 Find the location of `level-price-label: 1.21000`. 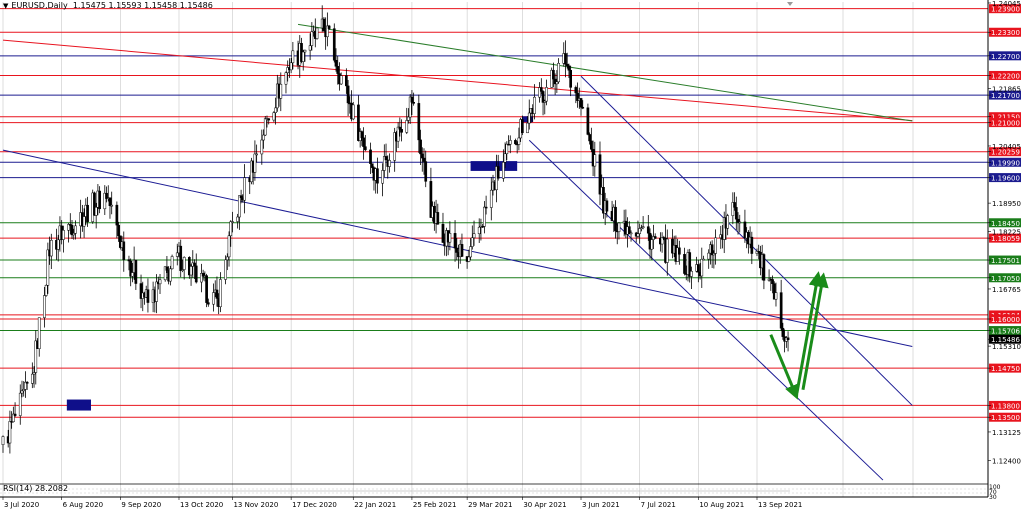

level-price-label: 1.21000 is located at coordinates (1005, 124).